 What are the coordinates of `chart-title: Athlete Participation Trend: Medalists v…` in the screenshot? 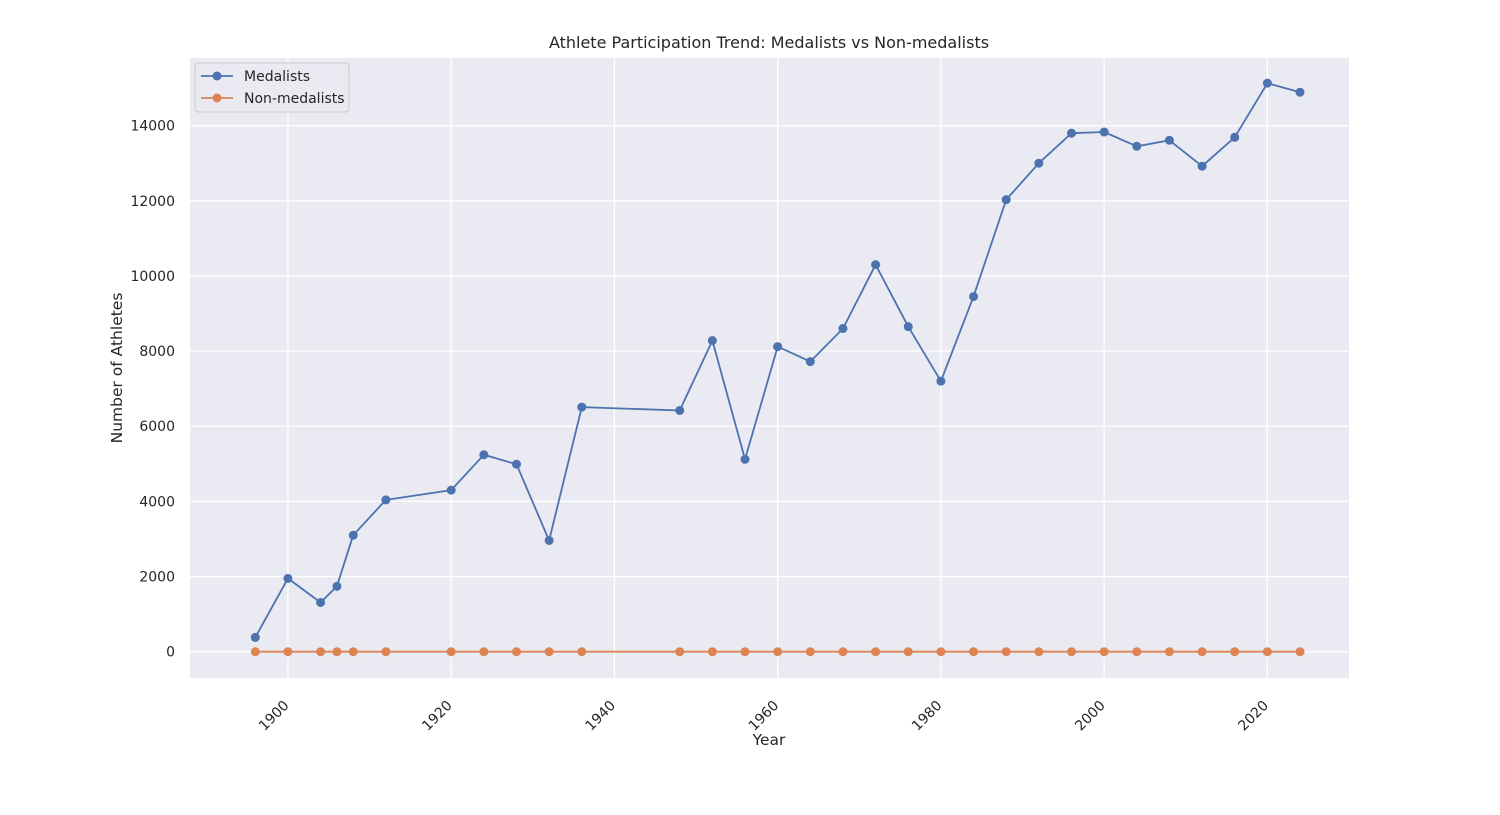 It's located at (769, 42).